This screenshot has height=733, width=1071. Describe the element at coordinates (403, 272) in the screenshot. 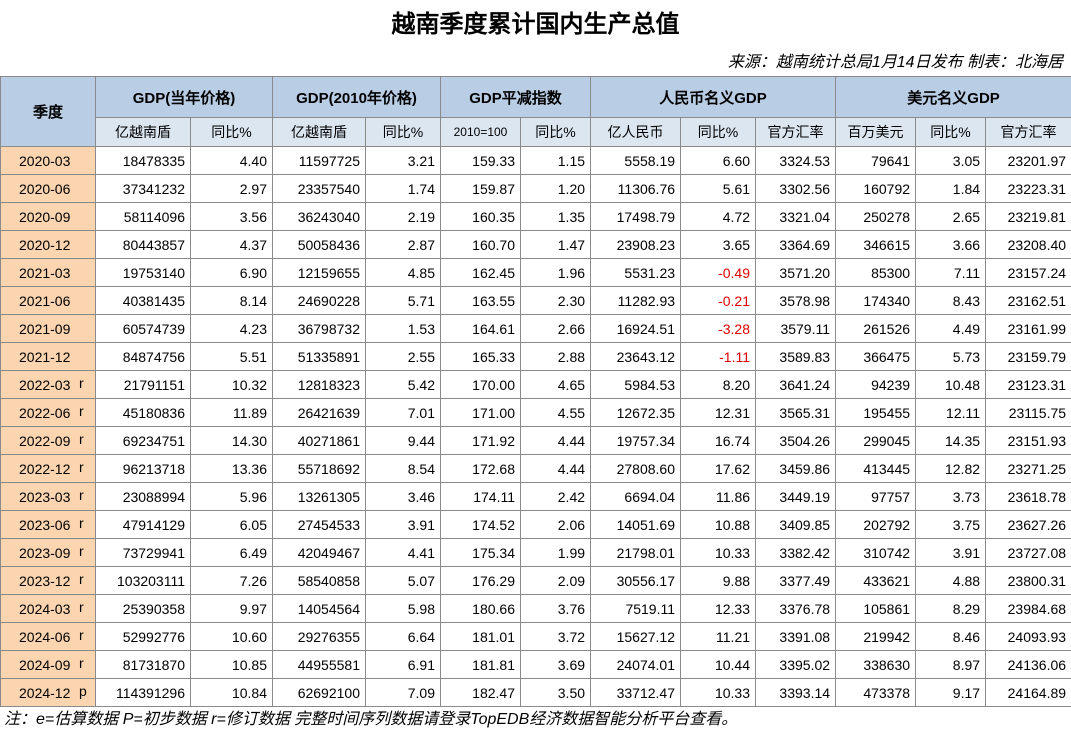

I see `value-cell: 4.85` at that location.